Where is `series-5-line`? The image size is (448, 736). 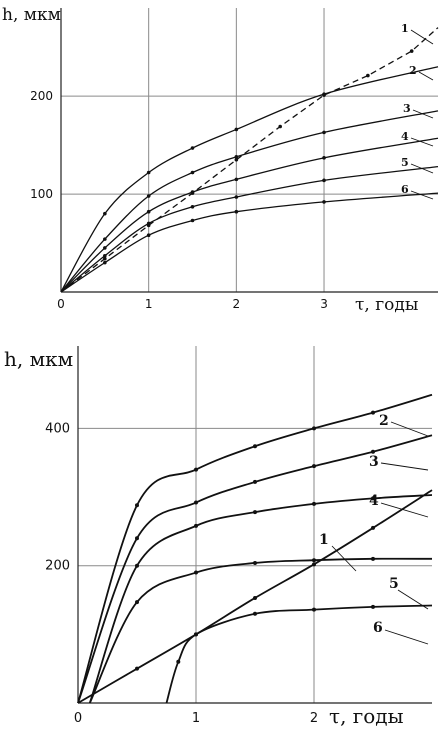 series-5-line is located at coordinates (249, 229).